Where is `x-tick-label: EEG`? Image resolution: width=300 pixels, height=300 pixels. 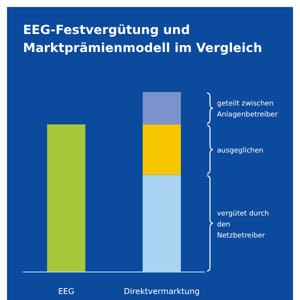 x-tick-label: EEG is located at coordinates (66, 291).